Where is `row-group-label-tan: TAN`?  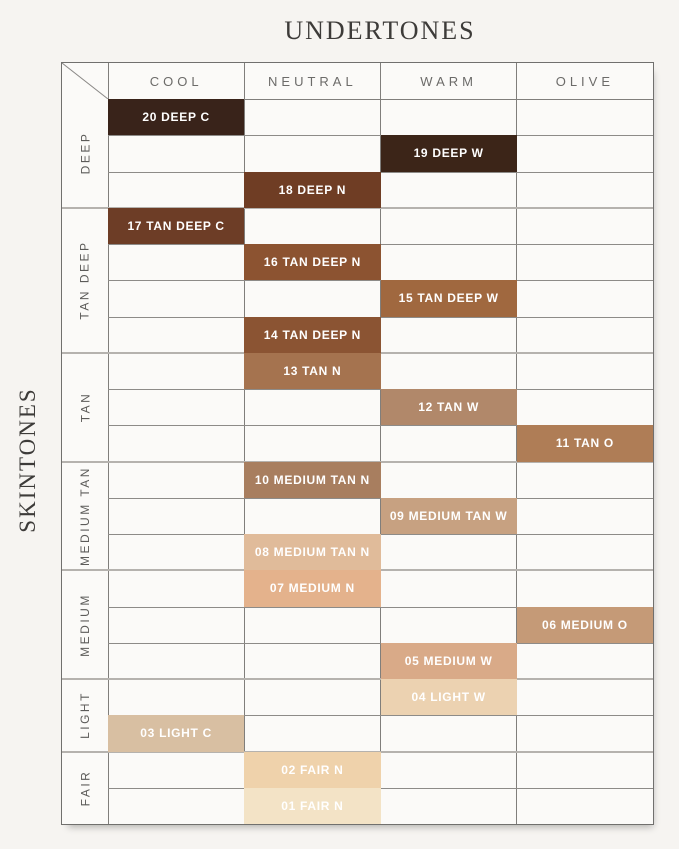
row-group-label-tan: TAN is located at coordinates (85, 407).